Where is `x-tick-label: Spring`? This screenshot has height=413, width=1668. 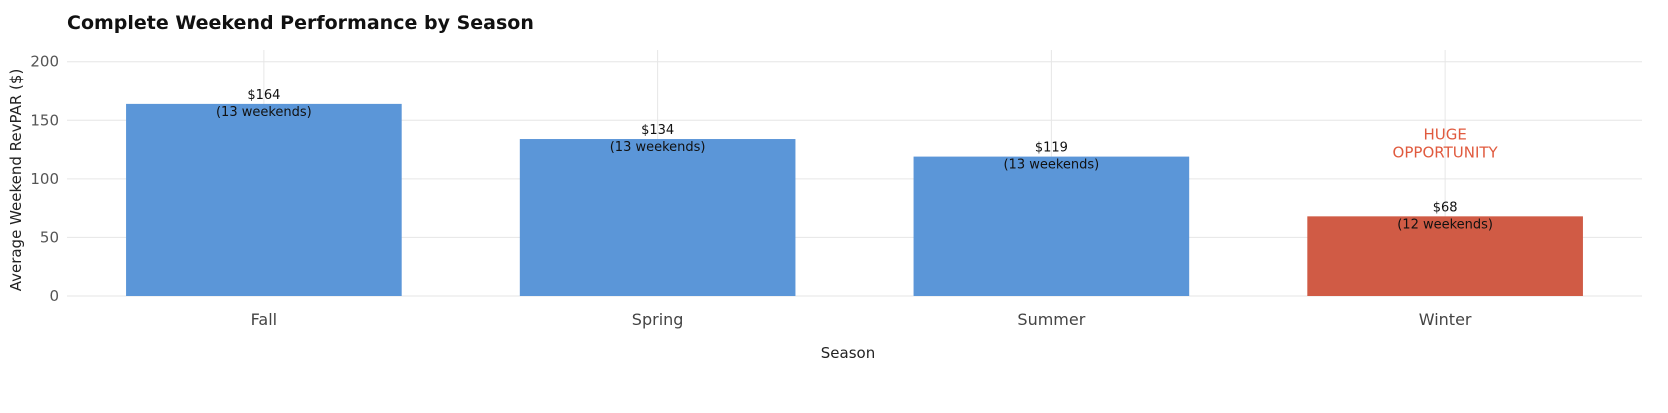
x-tick-label: Spring is located at coordinates (658, 319).